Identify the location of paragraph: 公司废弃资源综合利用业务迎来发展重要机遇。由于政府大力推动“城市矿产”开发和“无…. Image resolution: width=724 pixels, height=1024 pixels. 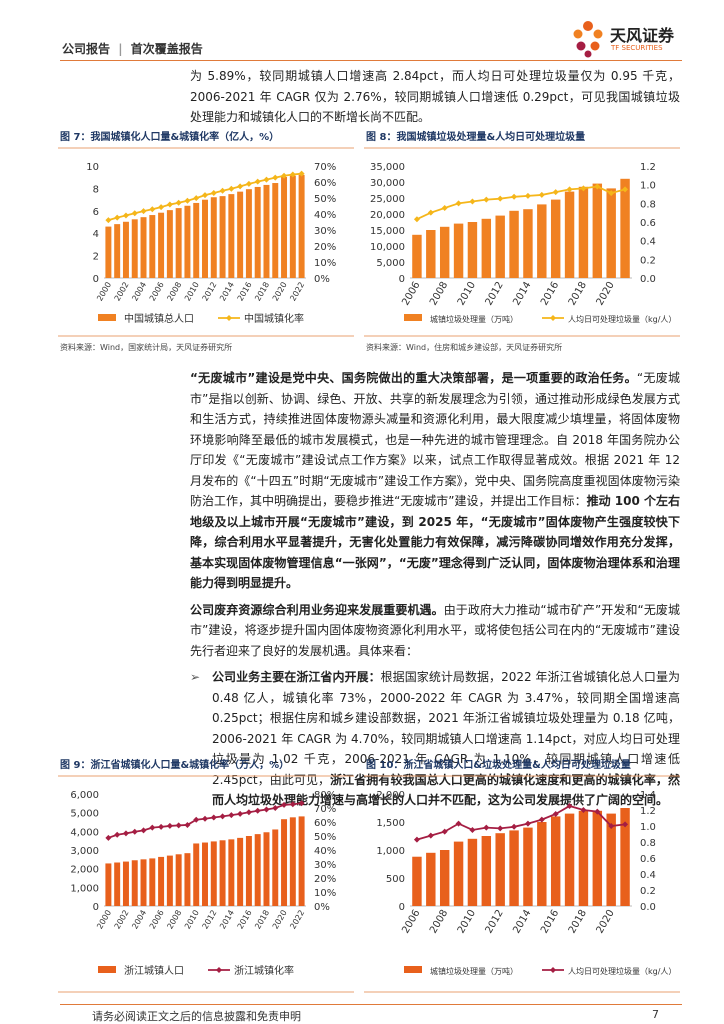
(435, 631).